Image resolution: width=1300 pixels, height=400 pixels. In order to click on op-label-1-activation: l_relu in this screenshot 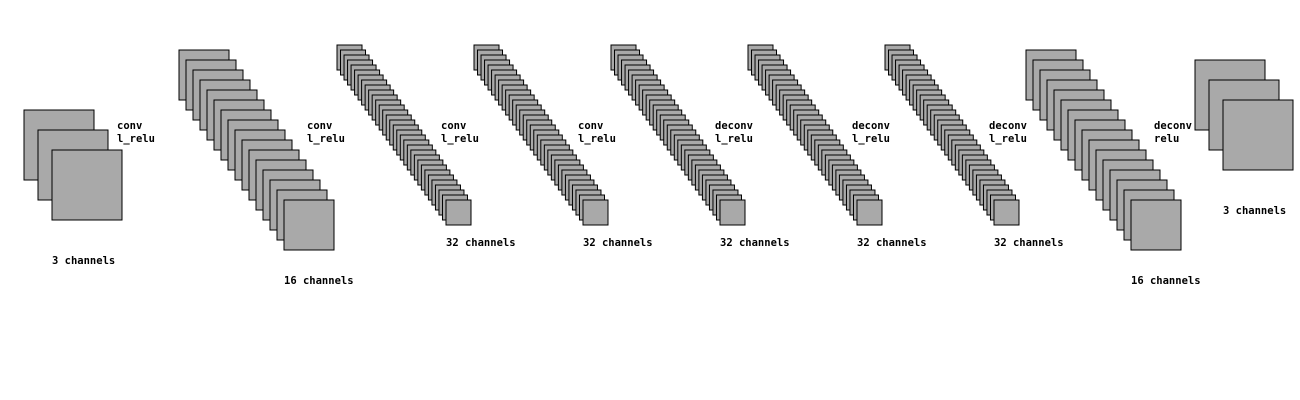, I will do `click(136, 139)`.